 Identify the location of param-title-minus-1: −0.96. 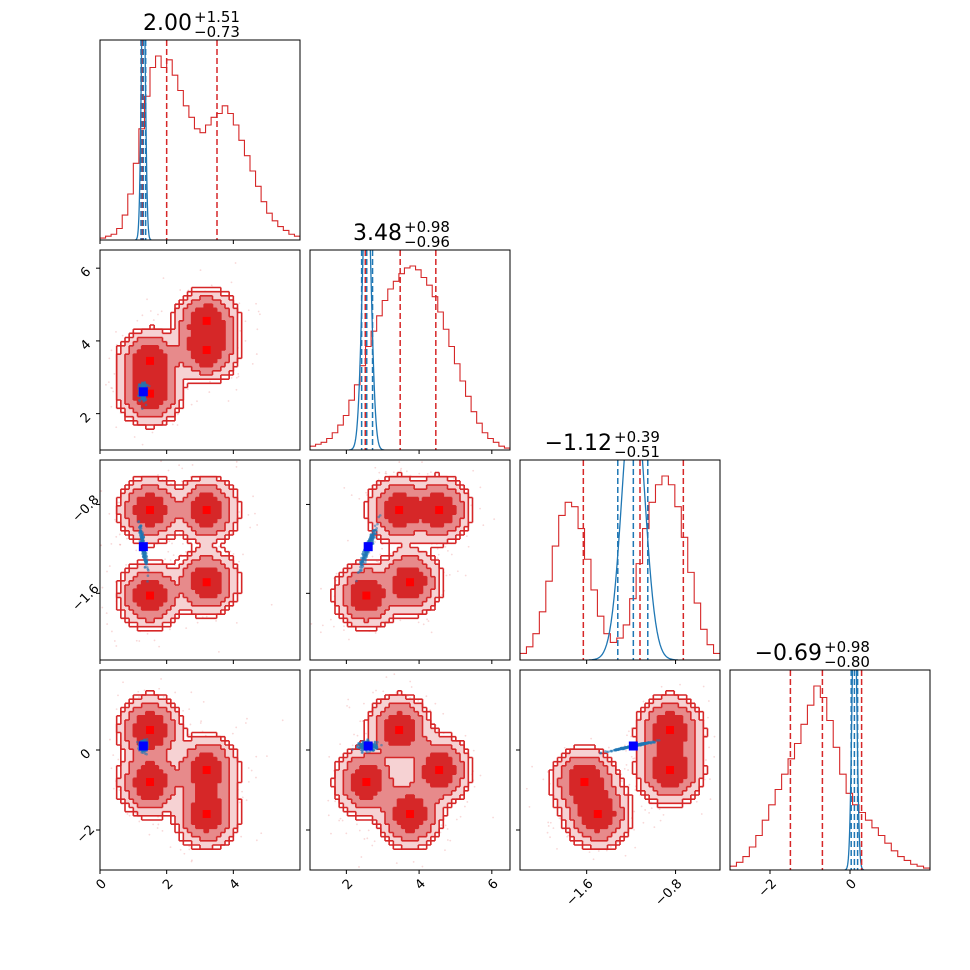
(427, 242).